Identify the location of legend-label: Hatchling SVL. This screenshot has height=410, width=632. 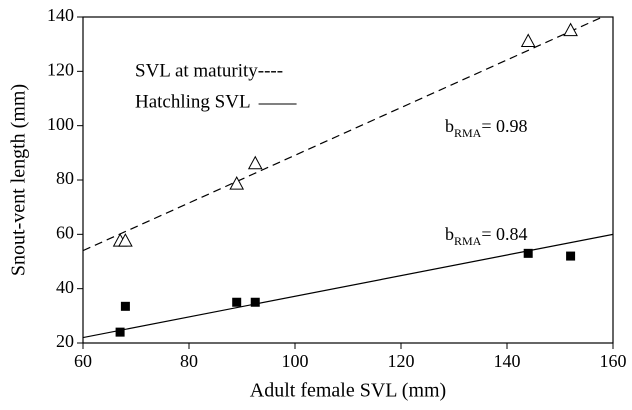
(193, 101).